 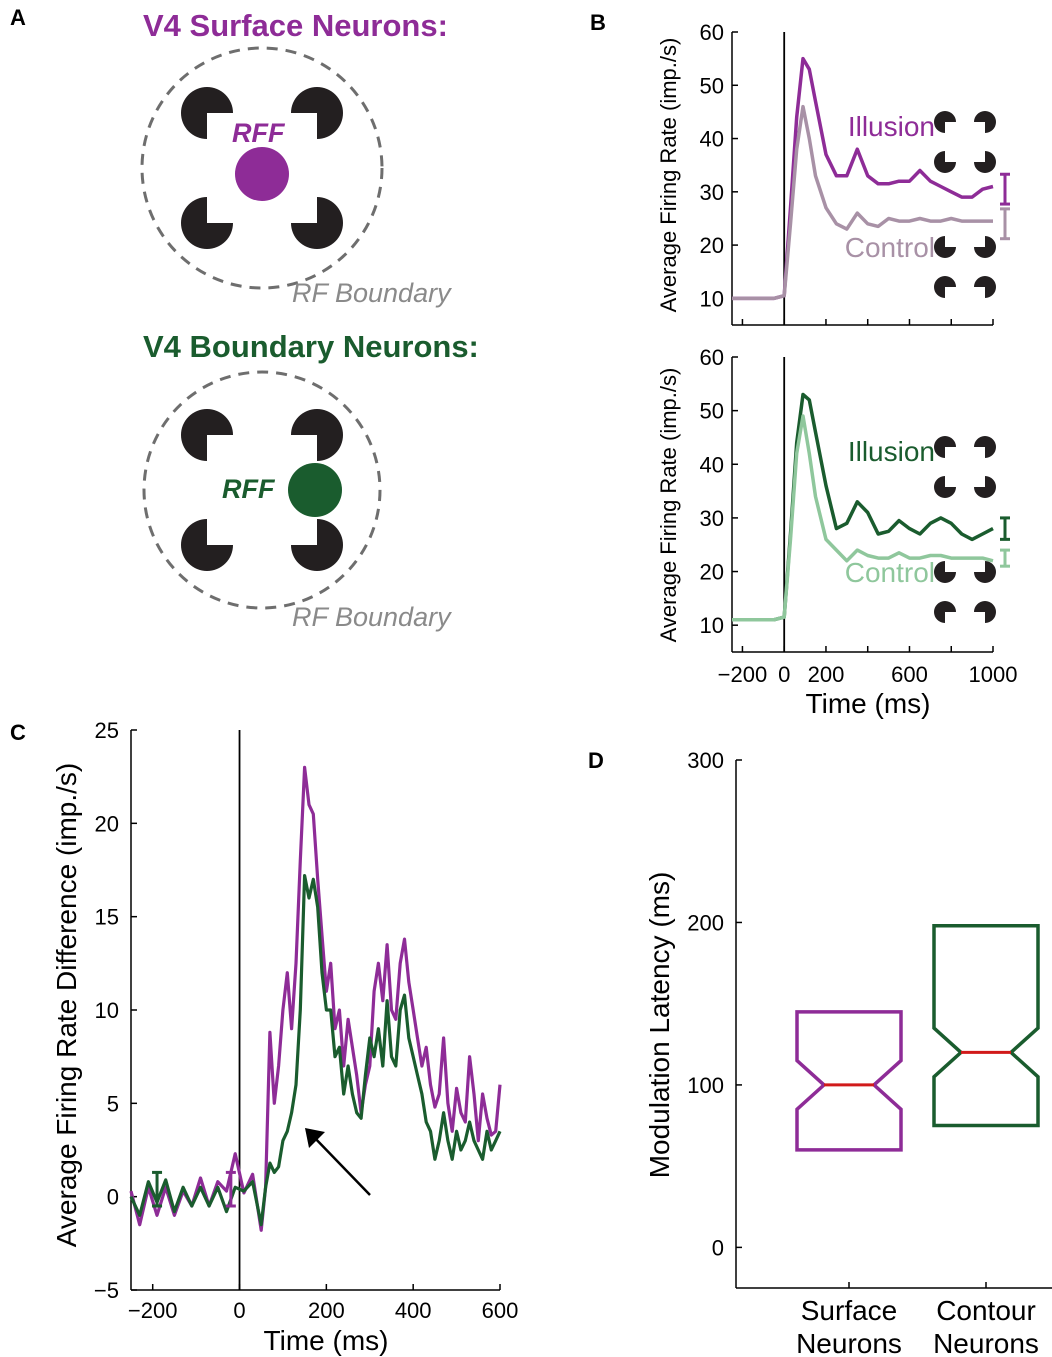 What do you see at coordinates (106, 1290) in the screenshot?
I see `y-tick-label: −5` at bounding box center [106, 1290].